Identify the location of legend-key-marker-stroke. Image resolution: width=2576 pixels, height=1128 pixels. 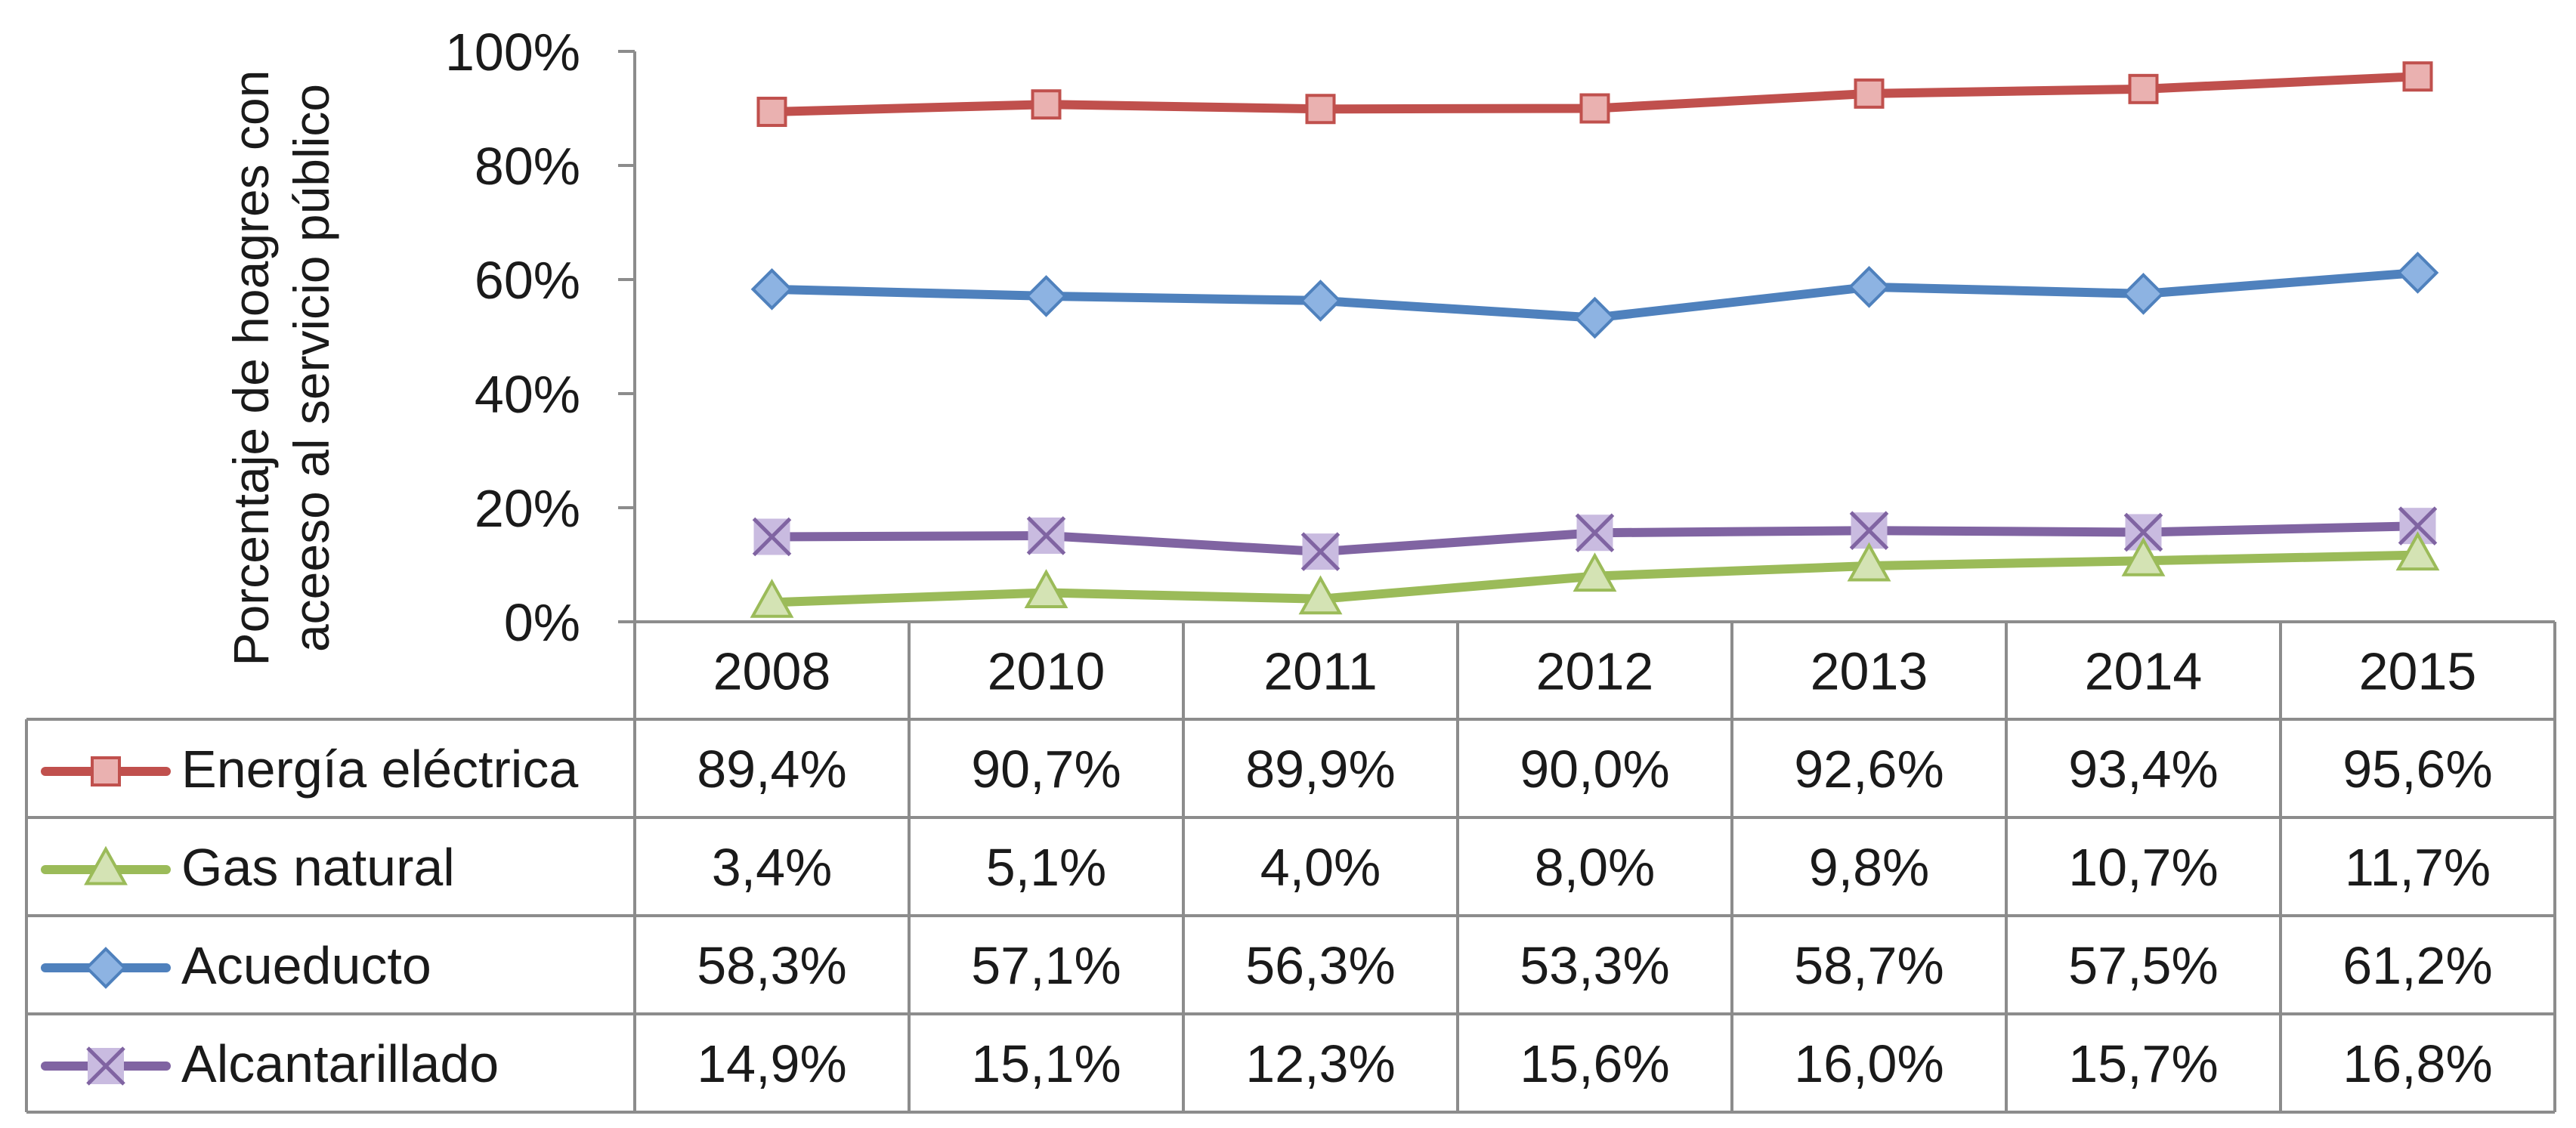
(105, 1066).